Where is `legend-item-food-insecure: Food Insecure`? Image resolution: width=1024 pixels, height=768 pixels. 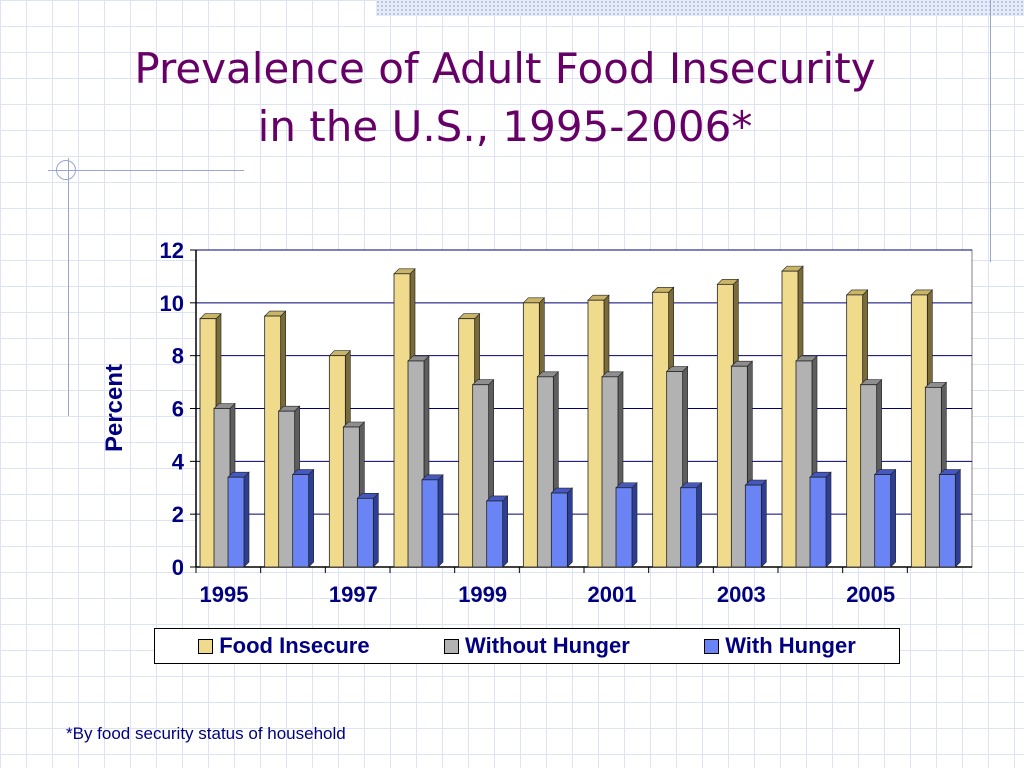
legend-item-food-insecure: Food Insecure is located at coordinates (284, 646).